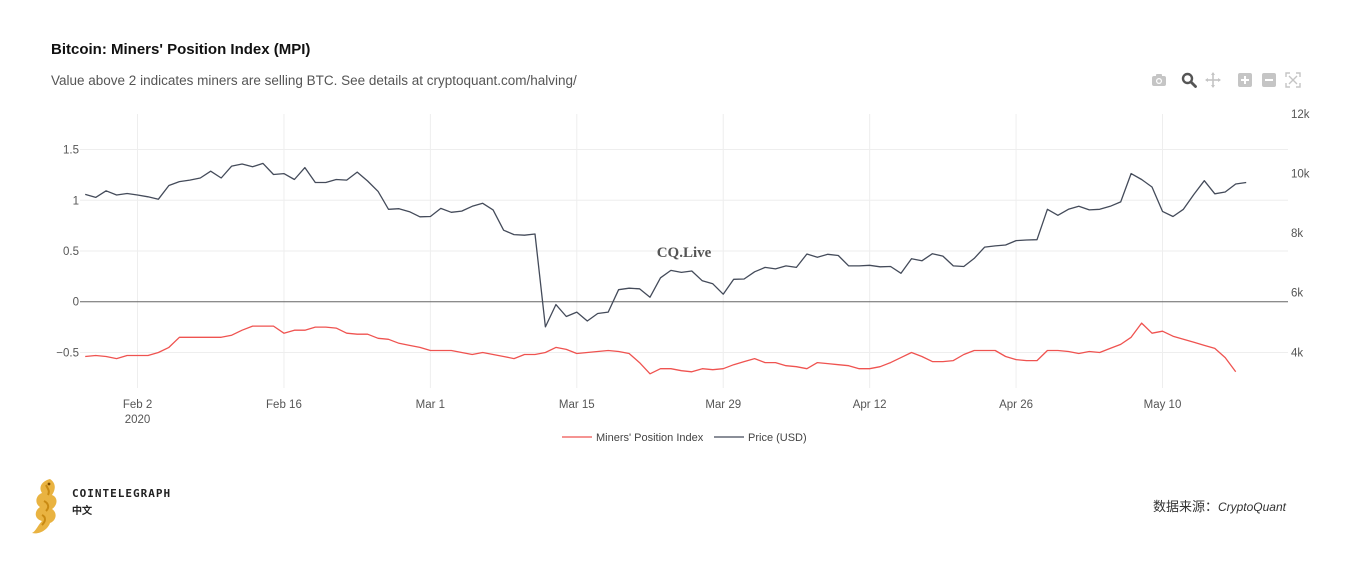 Image resolution: width=1354 pixels, height=562 pixels. Describe the element at coordinates (44, 506) in the screenshot. I see `dragon-logo-icon` at that location.